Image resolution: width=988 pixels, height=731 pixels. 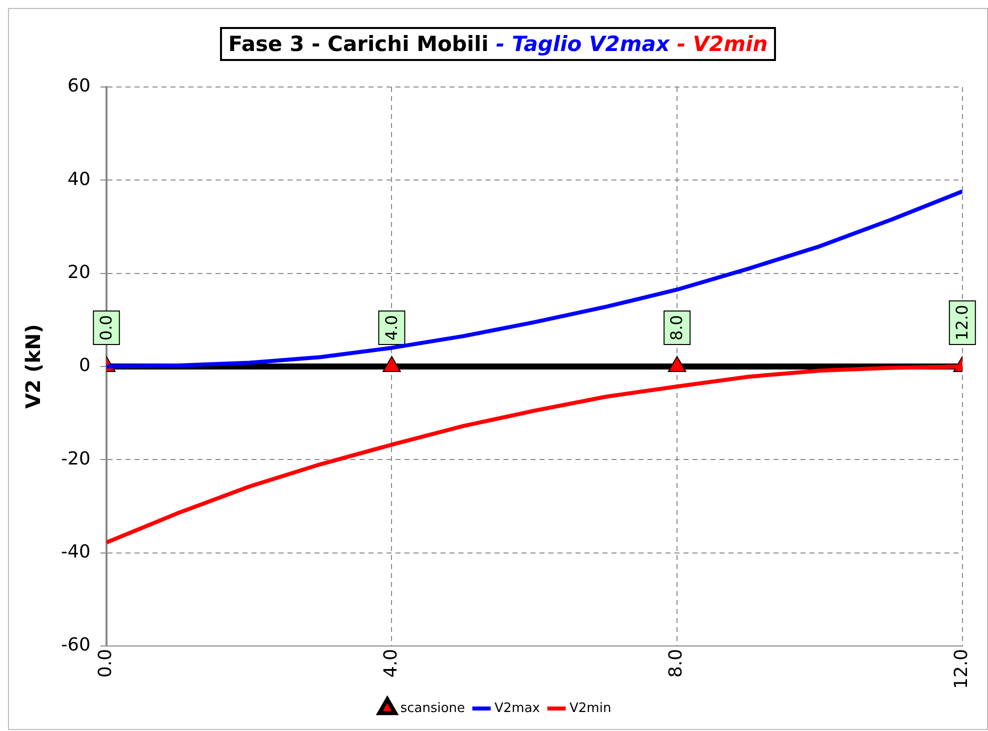 What do you see at coordinates (676, 663) in the screenshot?
I see `x-tick-label: 8.0` at bounding box center [676, 663].